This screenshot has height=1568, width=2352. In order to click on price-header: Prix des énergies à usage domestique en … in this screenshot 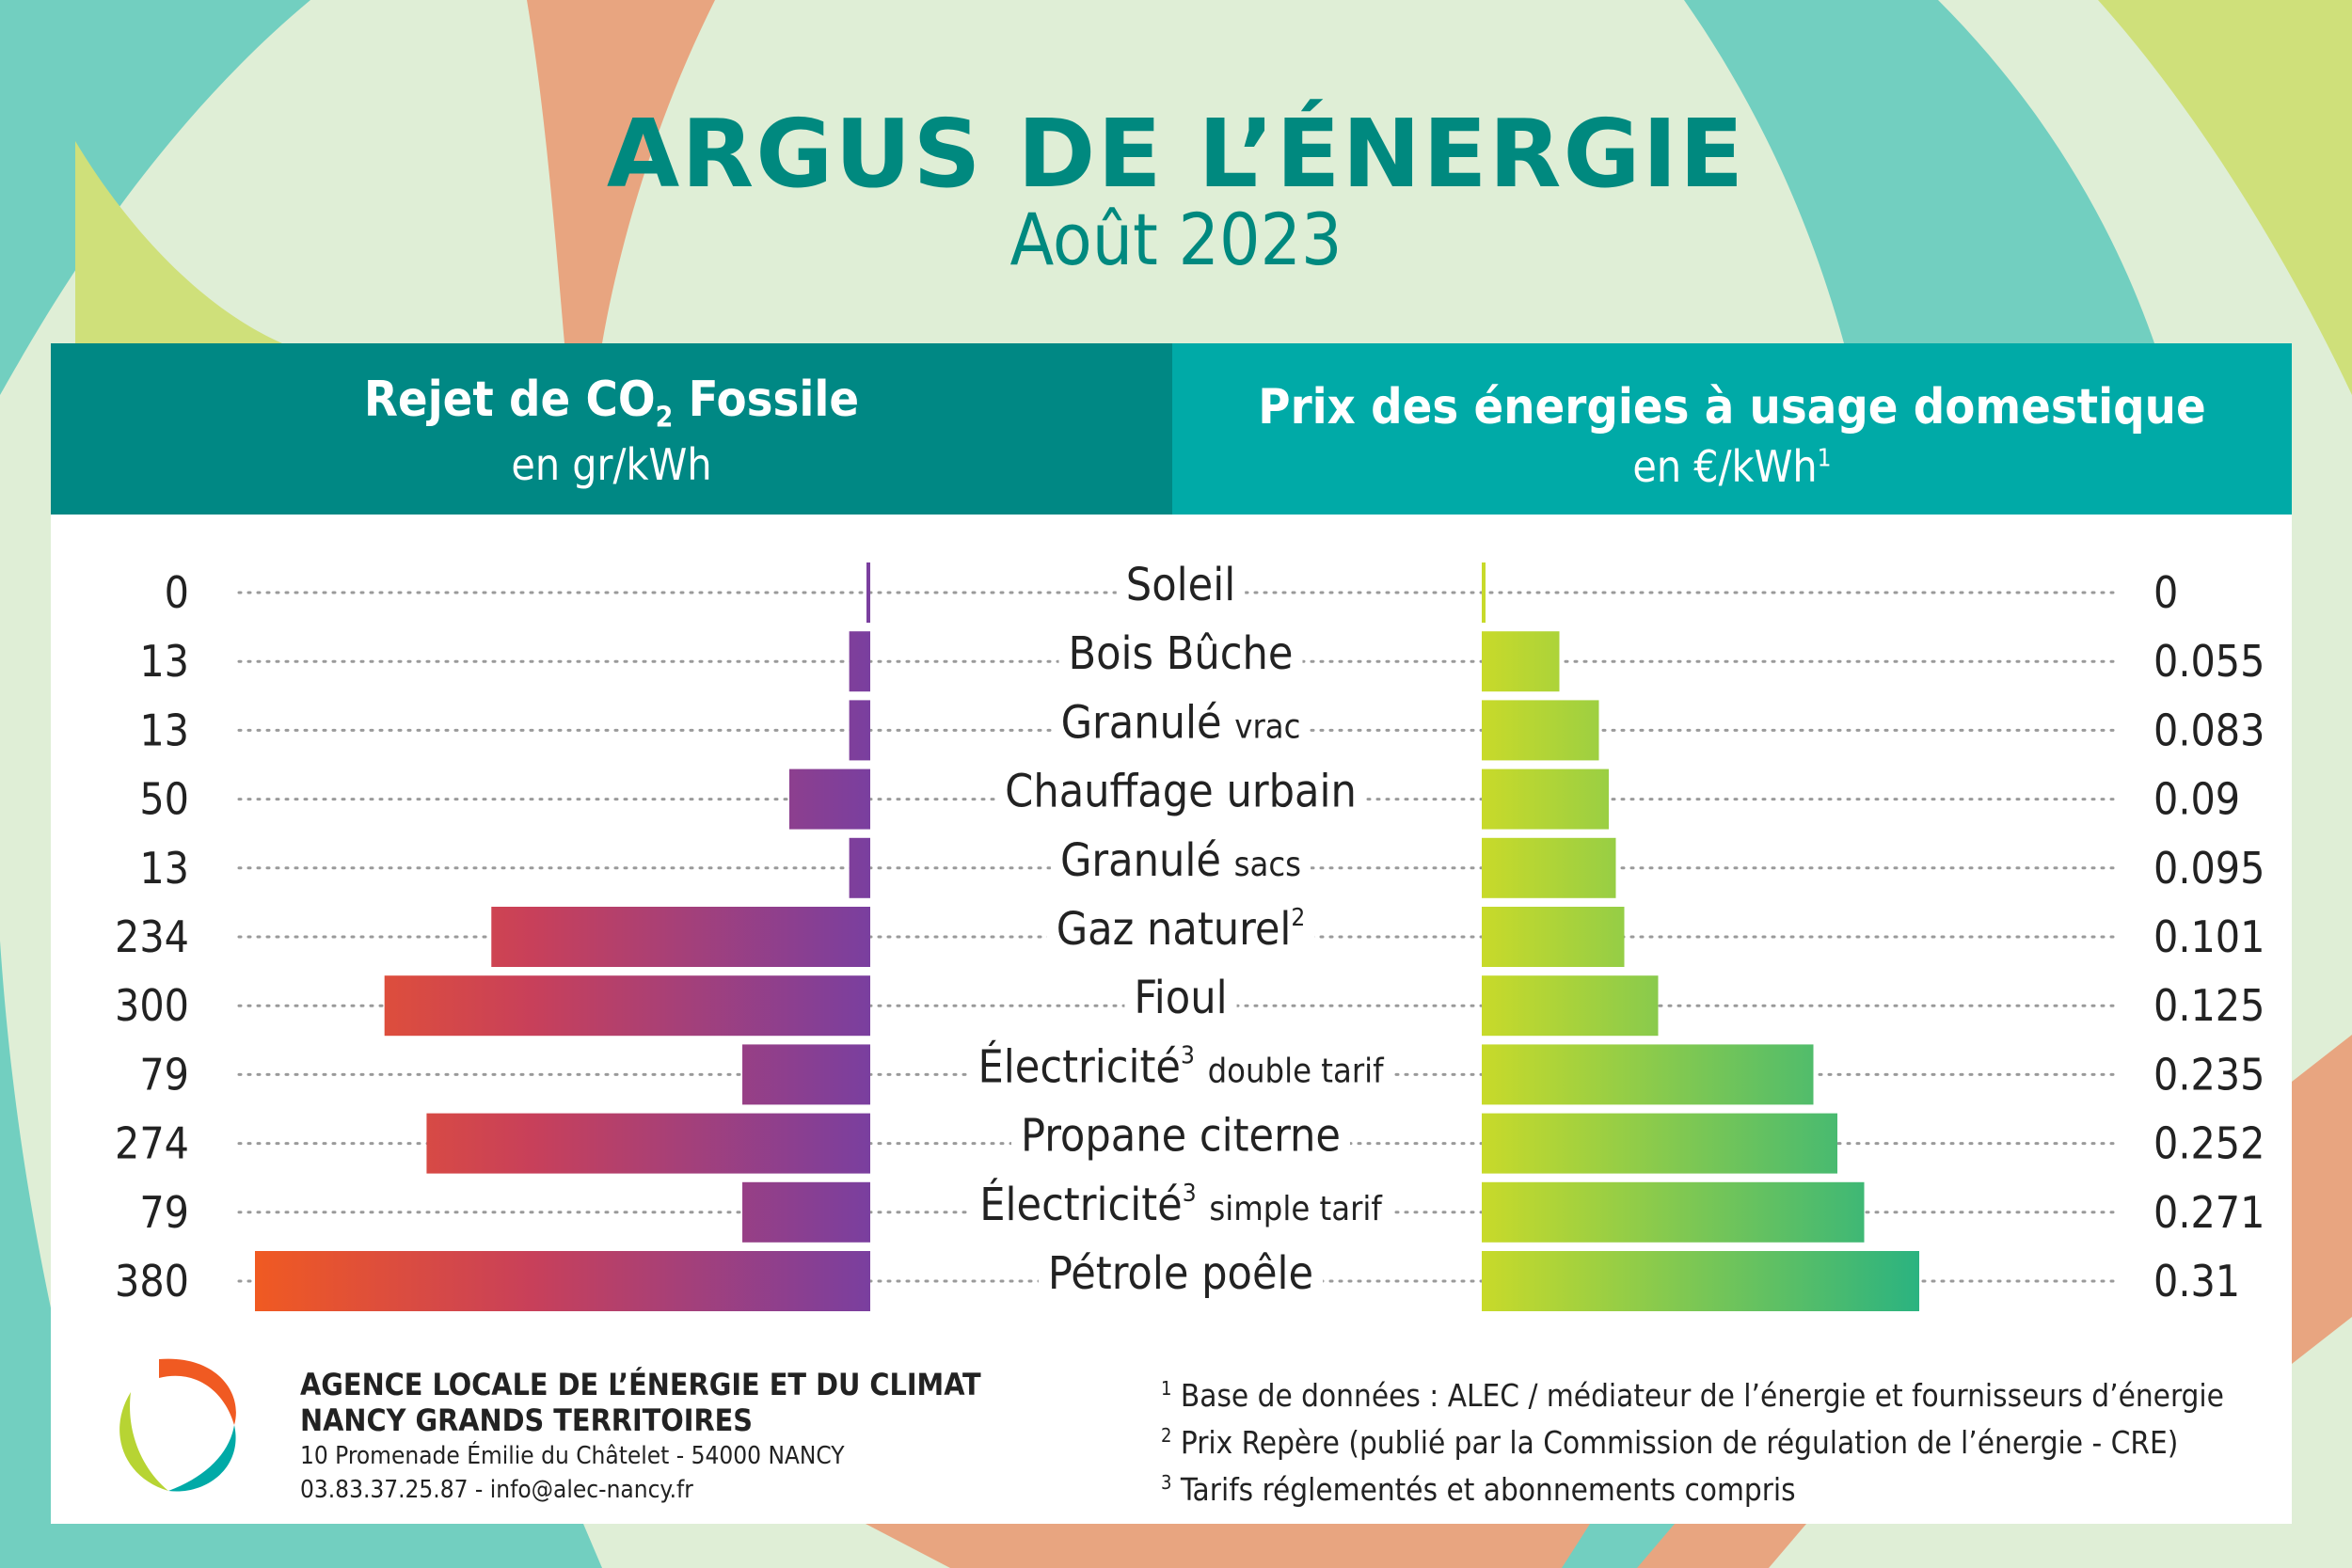, I will do `click(1732, 429)`.